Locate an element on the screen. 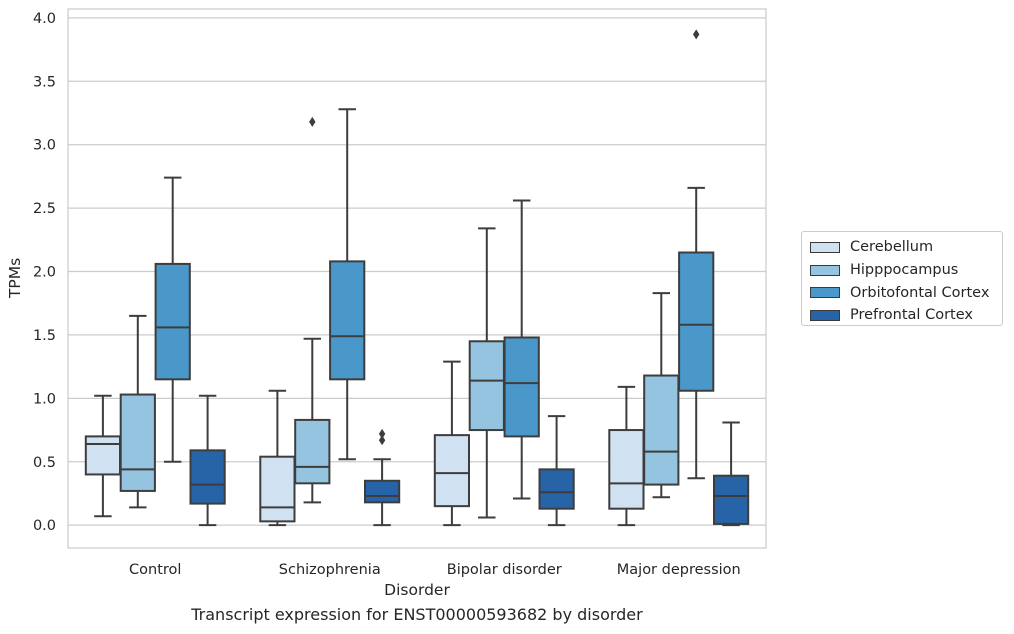 The height and width of the screenshot is (634, 1014). x-tick-label: Schizophrenia is located at coordinates (330, 570).